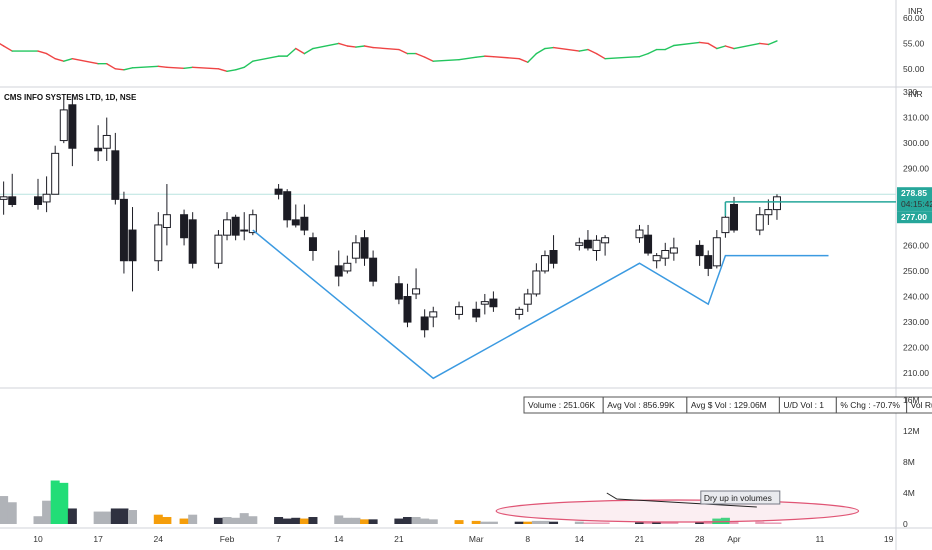 Image resolution: width=932 pixels, height=550 pixels. What do you see at coordinates (740, 497) in the screenshot?
I see `annotation-box` at bounding box center [740, 497].